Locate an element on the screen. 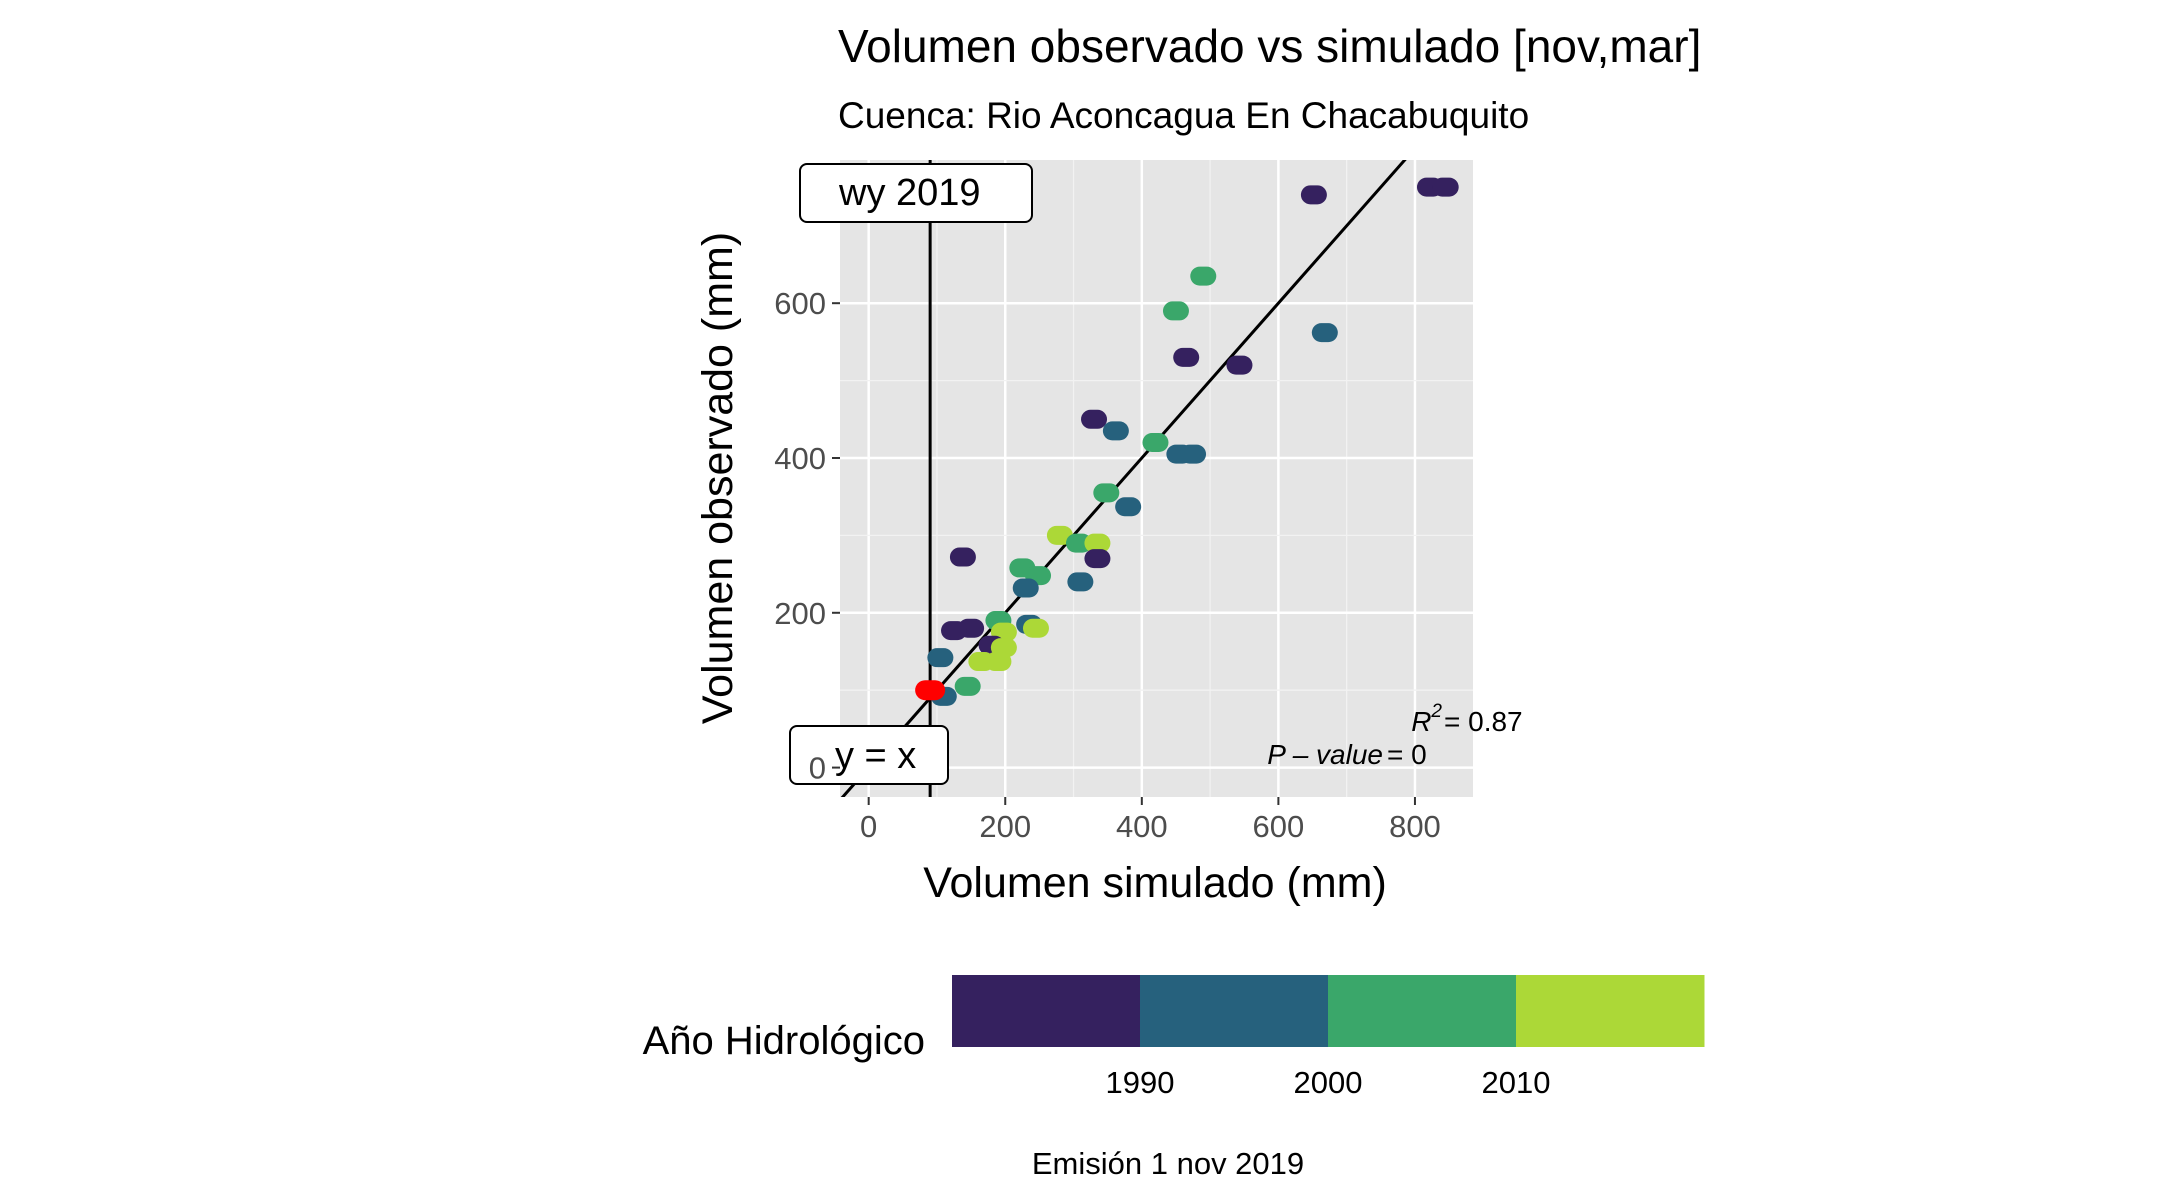 The image size is (2160, 1200). identity-label-text: y = x is located at coordinates (875, 756).